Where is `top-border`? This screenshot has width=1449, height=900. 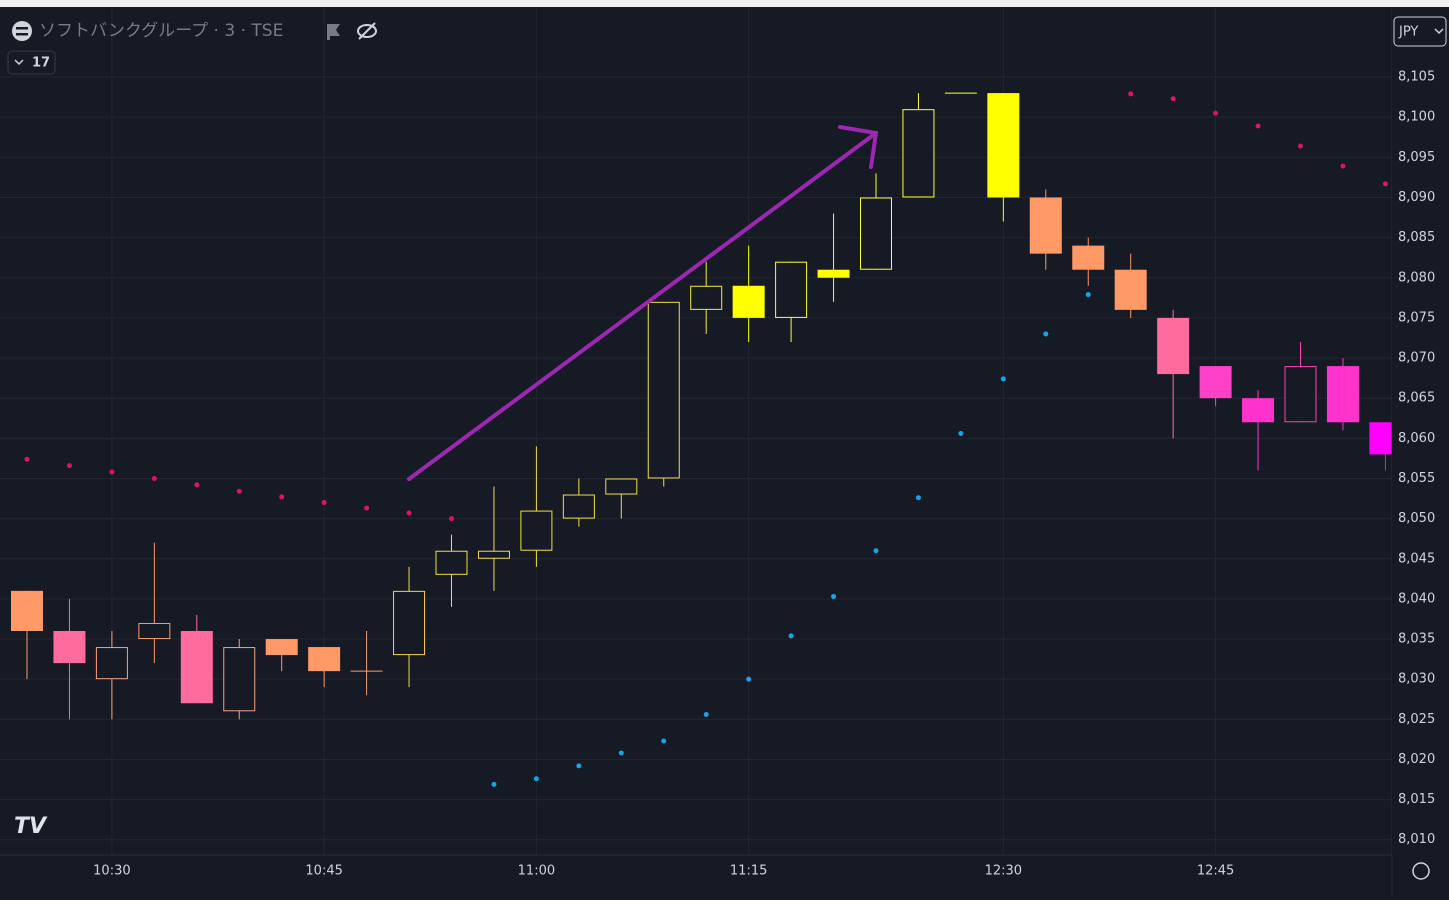
top-border is located at coordinates (724, 3).